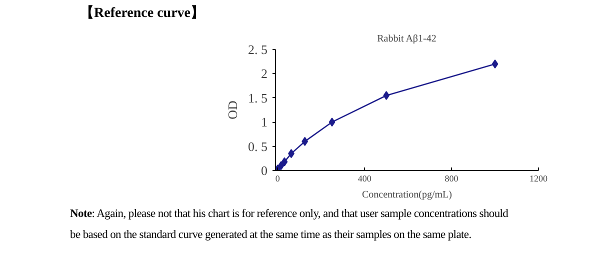 This screenshot has width=600, height=279. Describe the element at coordinates (258, 49) in the screenshot. I see `y-tick-label: 2. 5` at that location.